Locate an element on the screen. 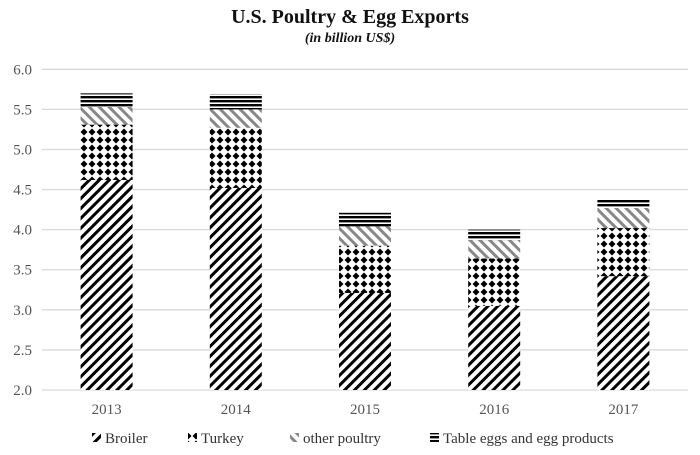 This screenshot has width=700, height=455. bar-segment-other-poultry-2017 is located at coordinates (623, 218).